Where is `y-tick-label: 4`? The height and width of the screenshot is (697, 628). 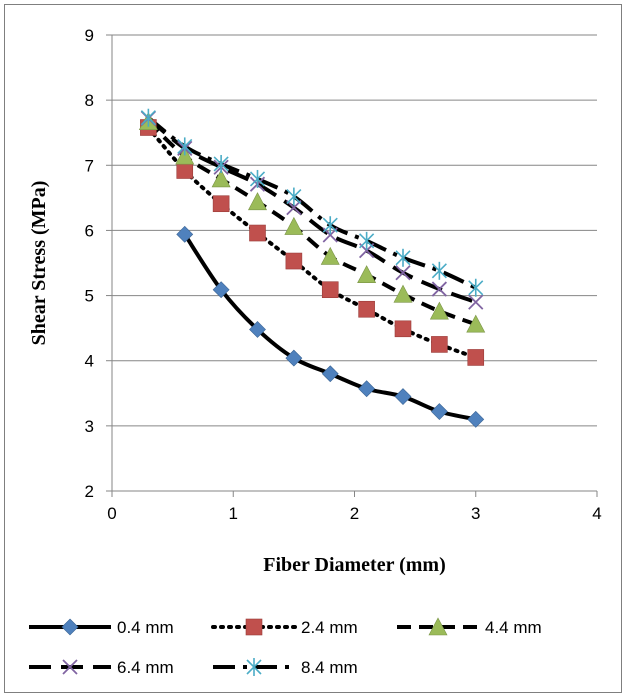 y-tick-label: 4 is located at coordinates (89, 361).